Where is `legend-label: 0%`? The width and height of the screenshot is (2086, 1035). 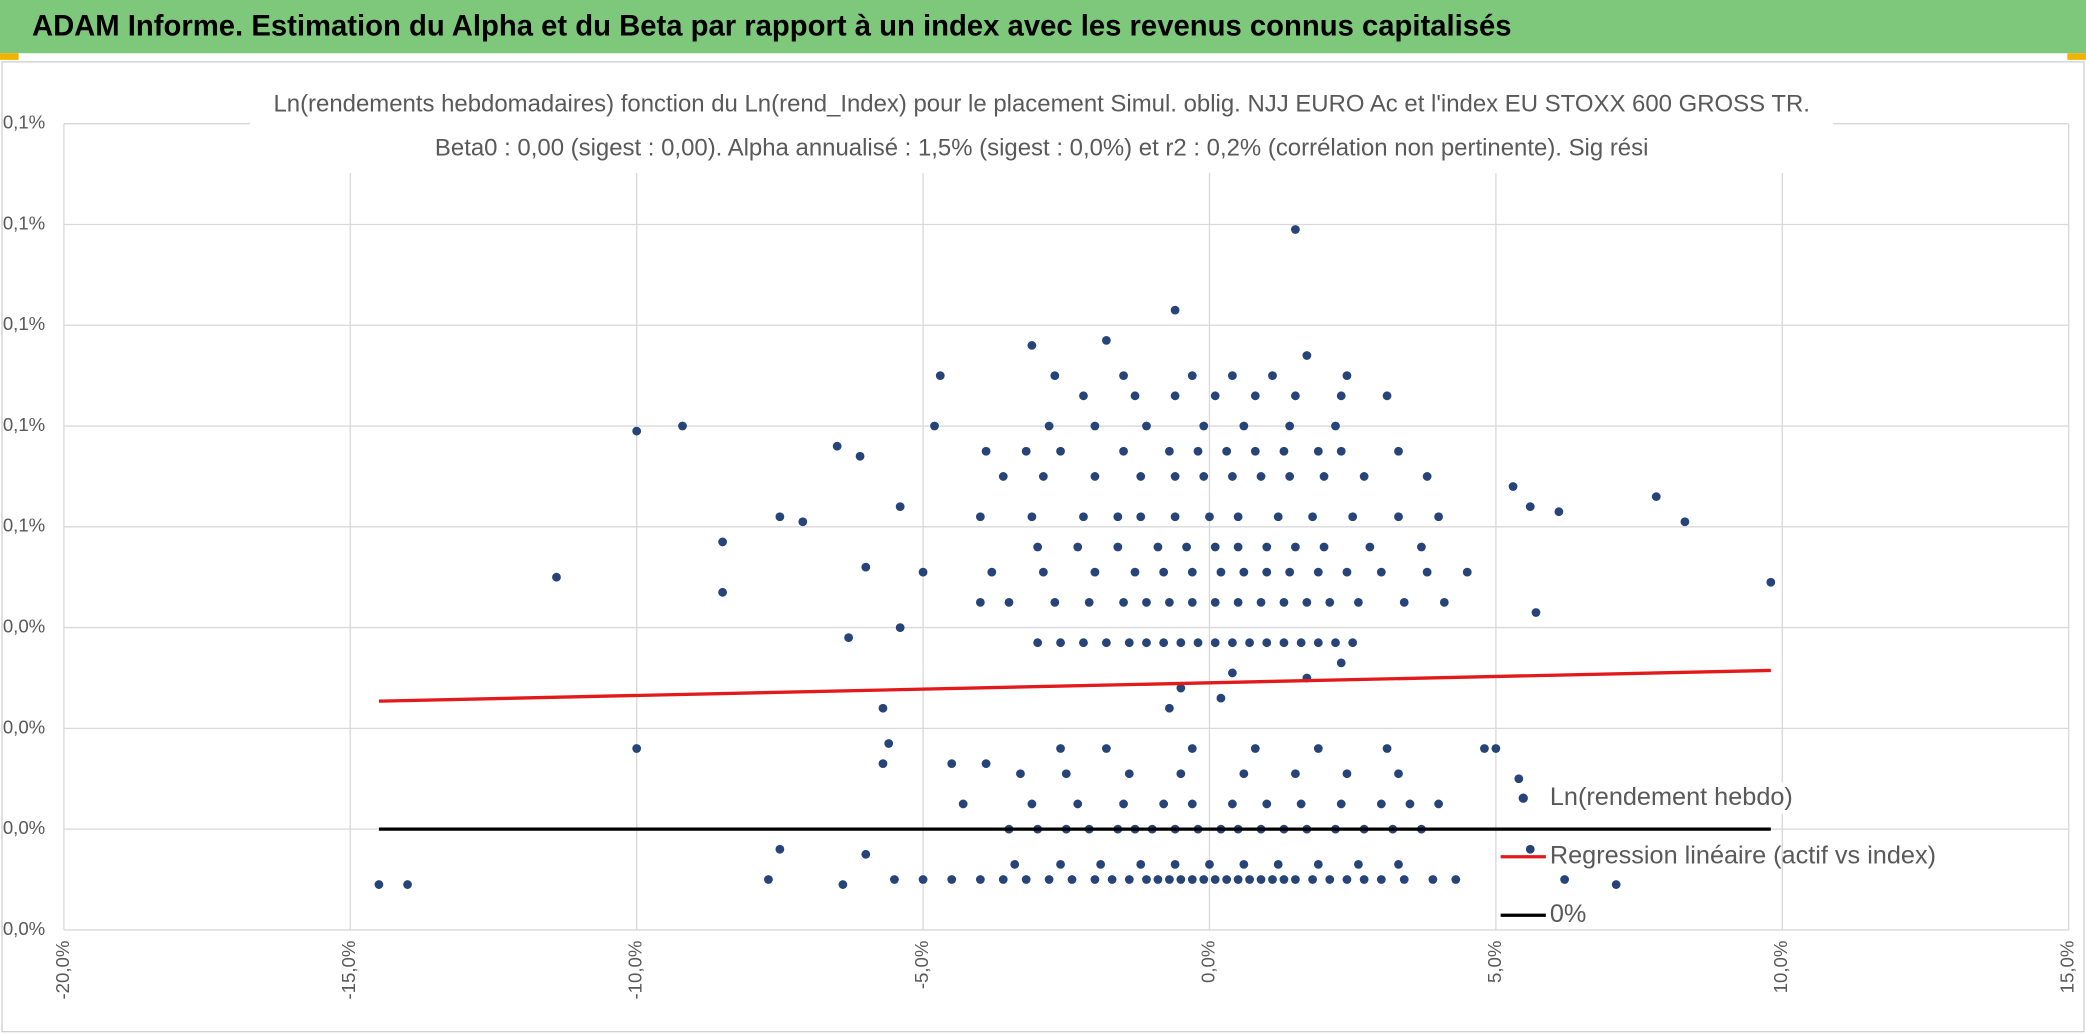 legend-label: 0% is located at coordinates (1568, 914).